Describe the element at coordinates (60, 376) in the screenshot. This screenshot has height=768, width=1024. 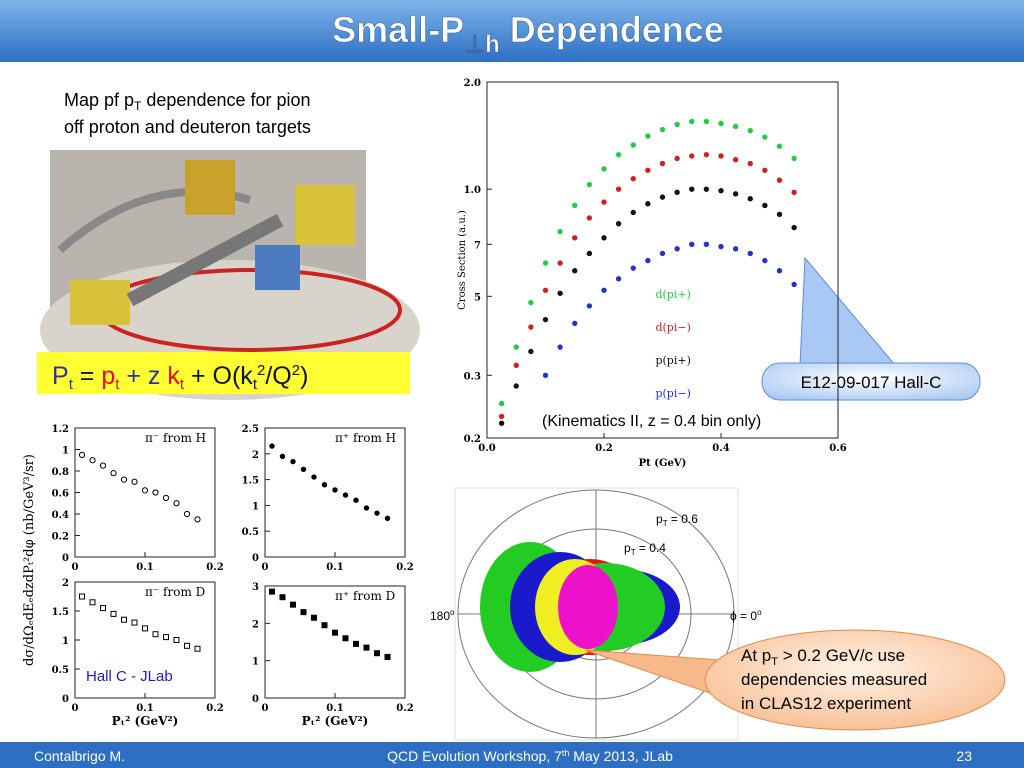
I see `formula-part: P` at that location.